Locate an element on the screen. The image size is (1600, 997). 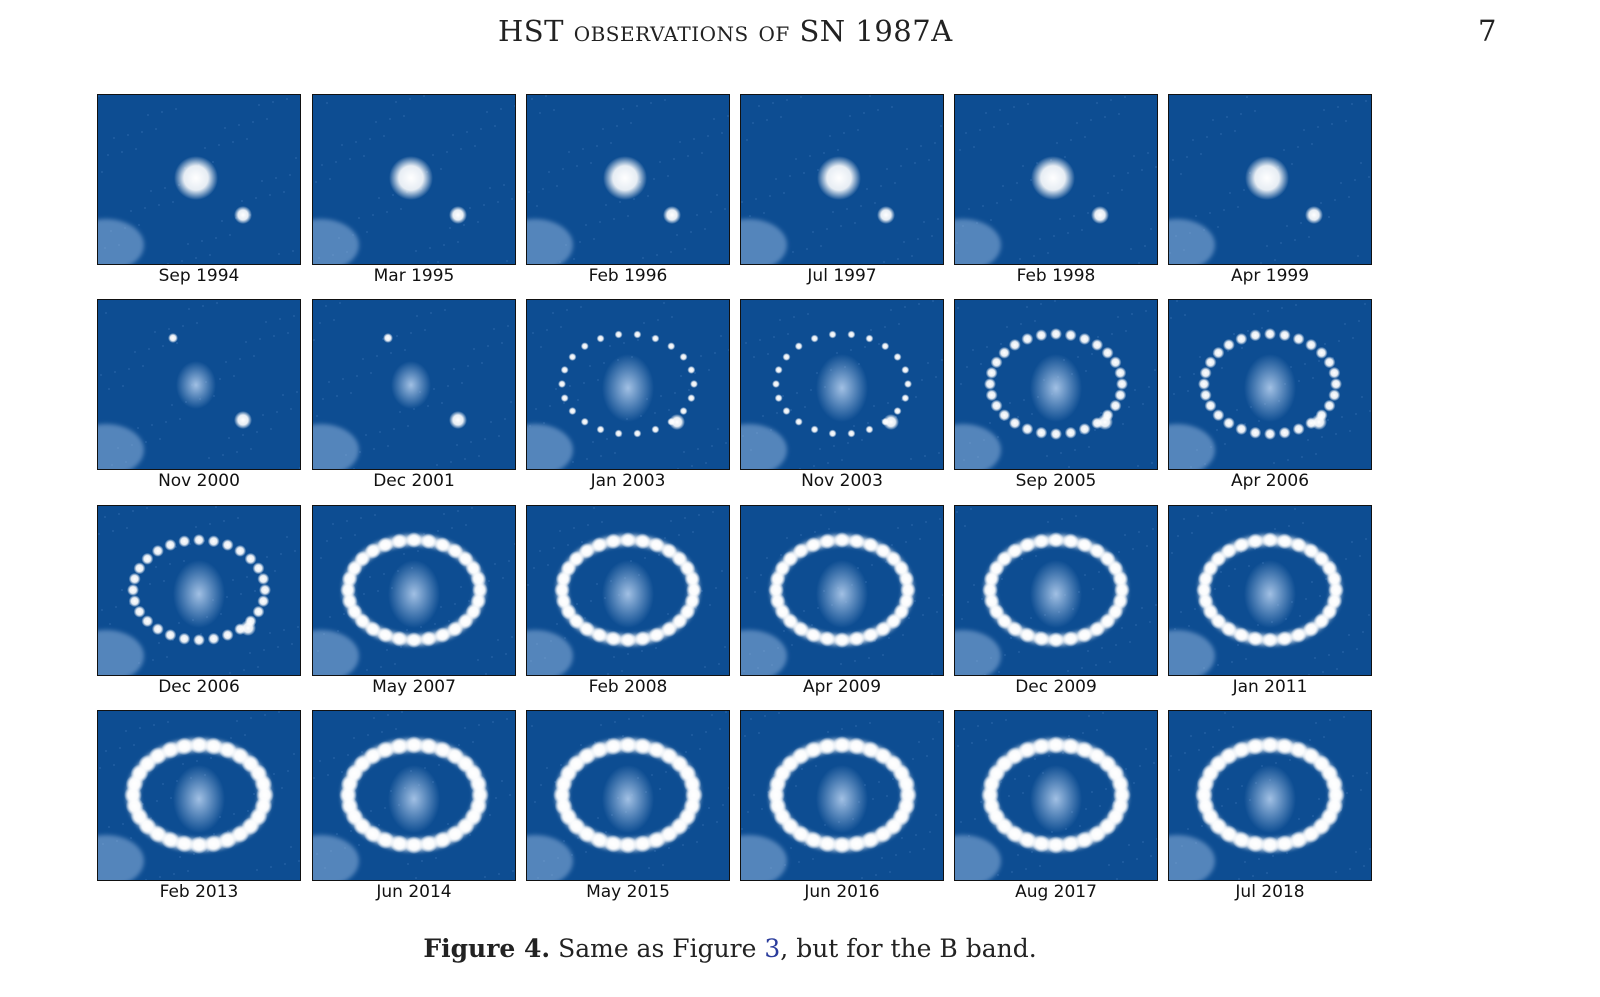
figure-panel: Dec 2009 is located at coordinates (1056, 601).